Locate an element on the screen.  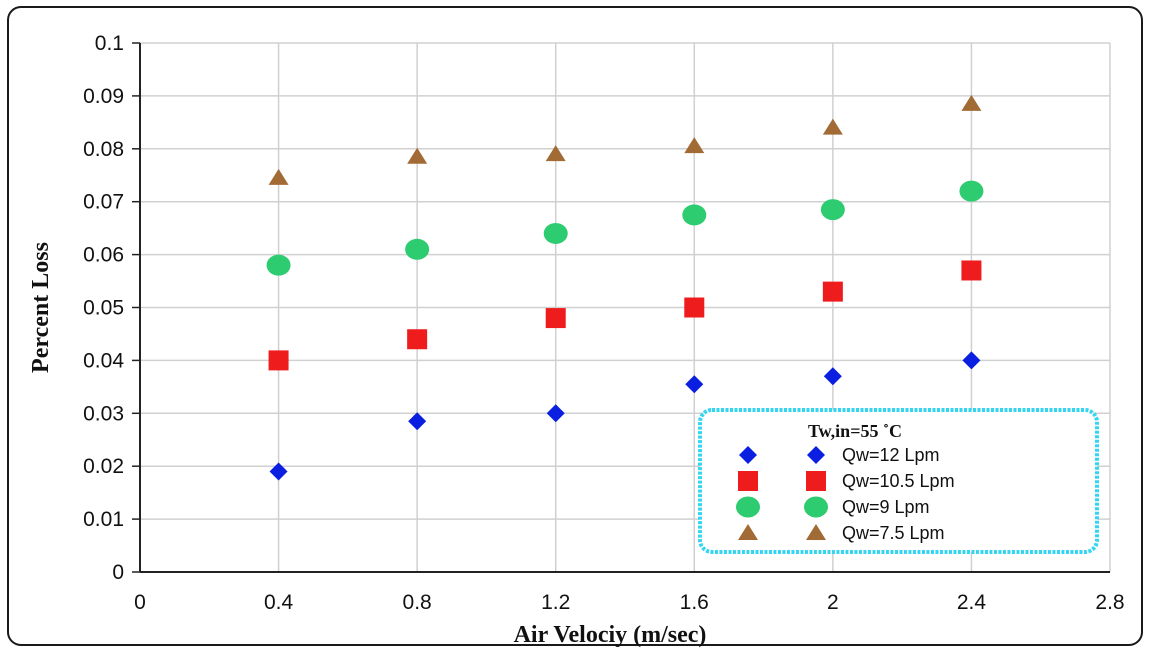
x-tick-label: 1.6 is located at coordinates (694, 602).